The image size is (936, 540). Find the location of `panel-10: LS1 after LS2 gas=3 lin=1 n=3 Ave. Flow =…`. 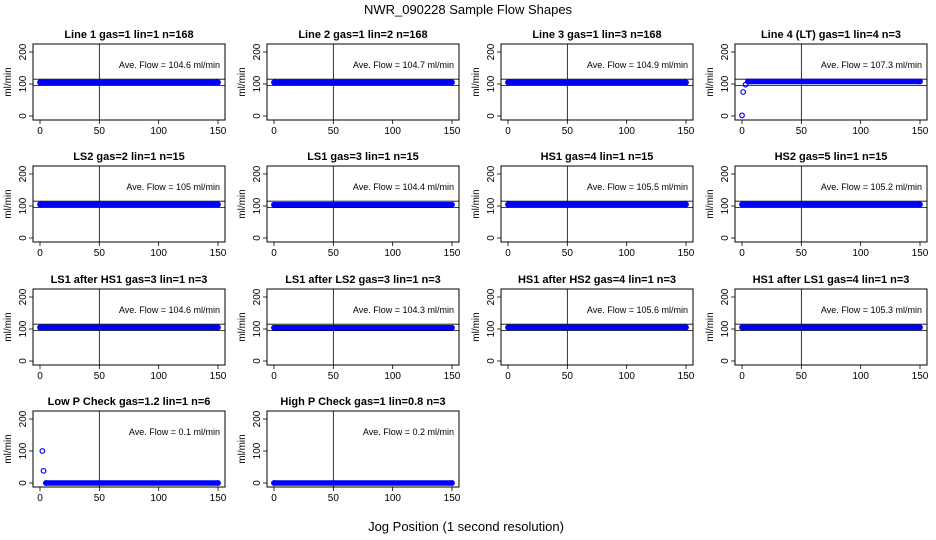

panel-10: LS1 after LS2 gas=3 lin=1 n=3 Ave. Flow =… is located at coordinates (349, 328).